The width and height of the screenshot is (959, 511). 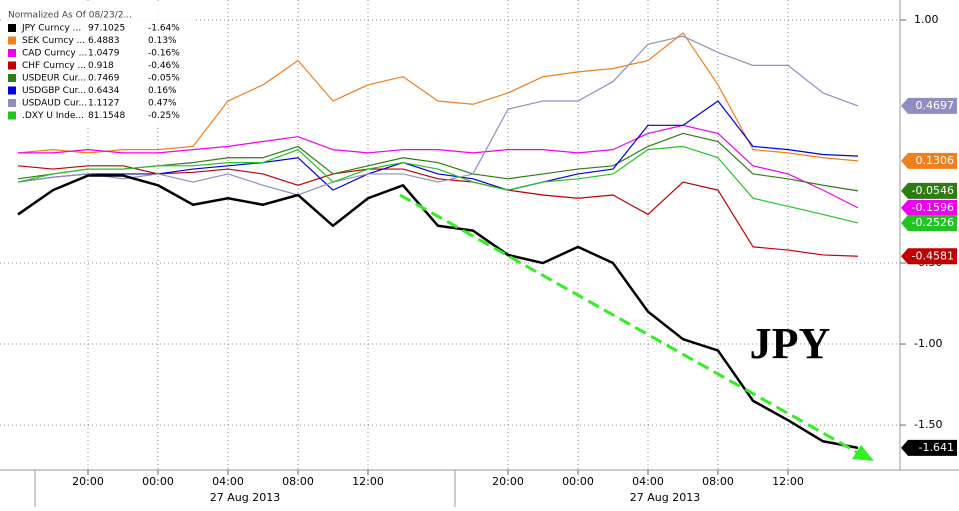 I want to click on legend-last: 6.4883, so click(x=104, y=41).